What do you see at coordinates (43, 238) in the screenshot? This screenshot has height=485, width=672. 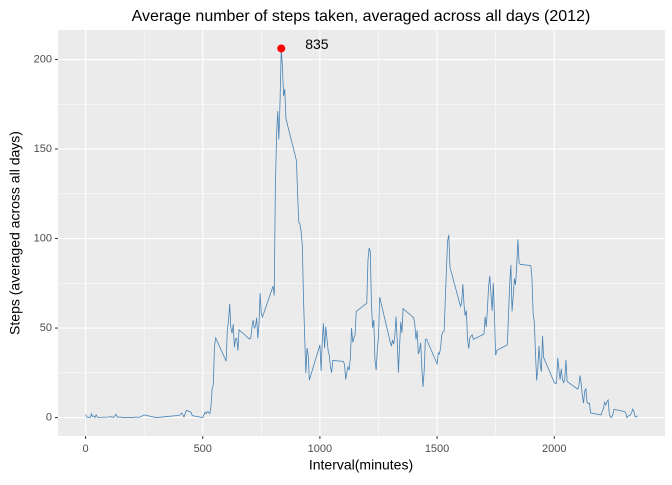 I see `y-tick-label: 100` at bounding box center [43, 238].